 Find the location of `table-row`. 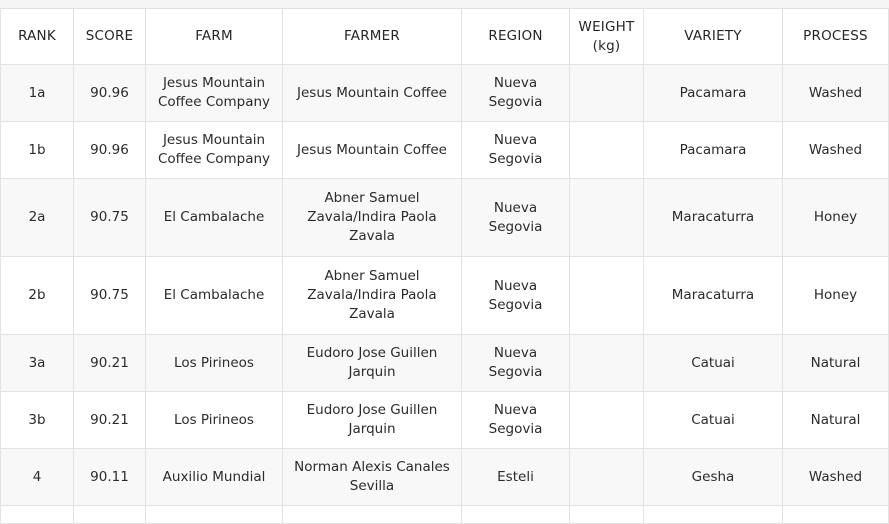

table-row is located at coordinates (444, 514).